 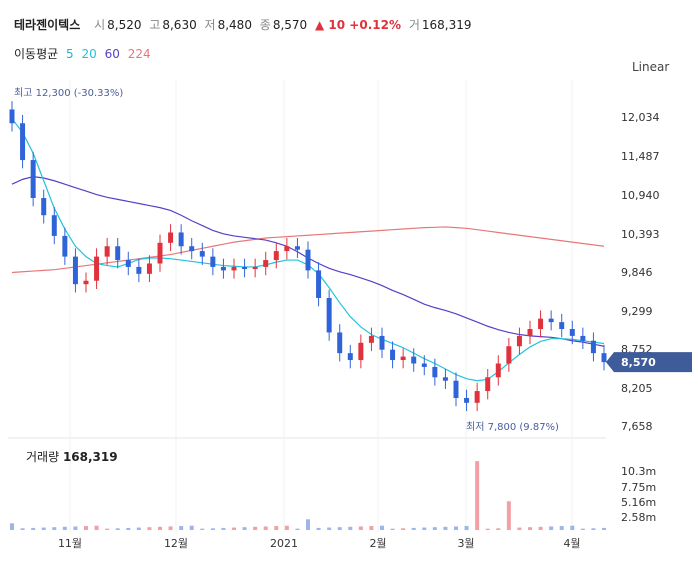 What do you see at coordinates (377, 543) in the screenshot?
I see `x-tick-label: 2월` at bounding box center [377, 543].